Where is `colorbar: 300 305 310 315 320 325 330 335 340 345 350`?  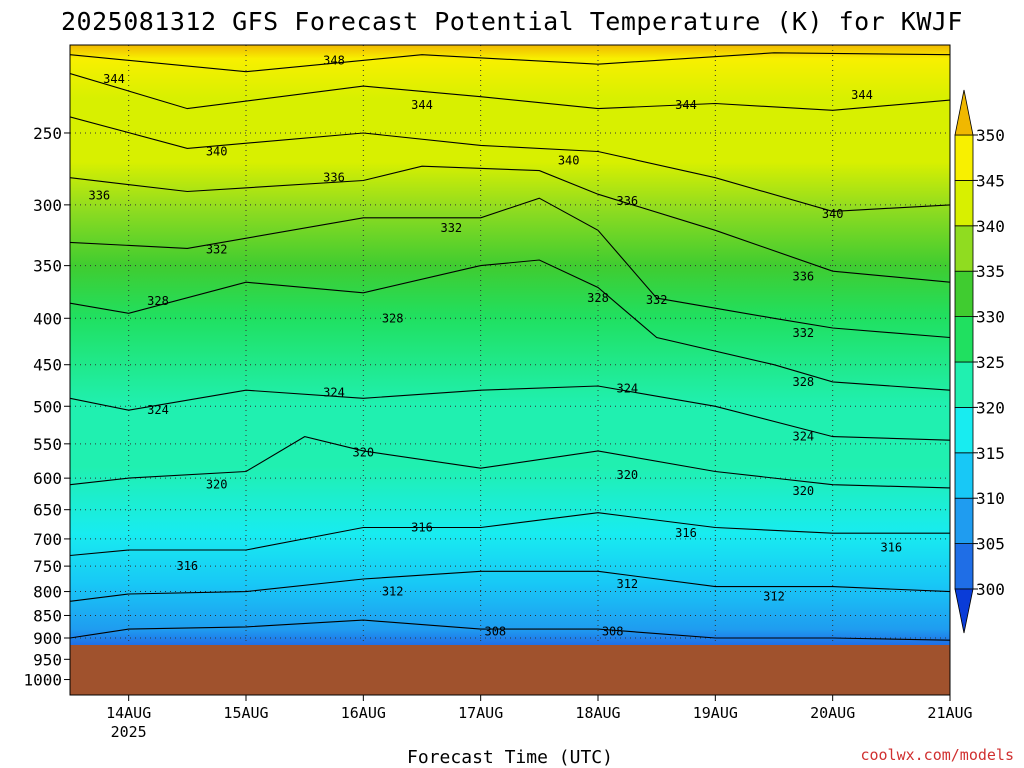
colorbar: 300 305 310 315 320 325 330 335 340 345 350 is located at coordinates (979, 361).